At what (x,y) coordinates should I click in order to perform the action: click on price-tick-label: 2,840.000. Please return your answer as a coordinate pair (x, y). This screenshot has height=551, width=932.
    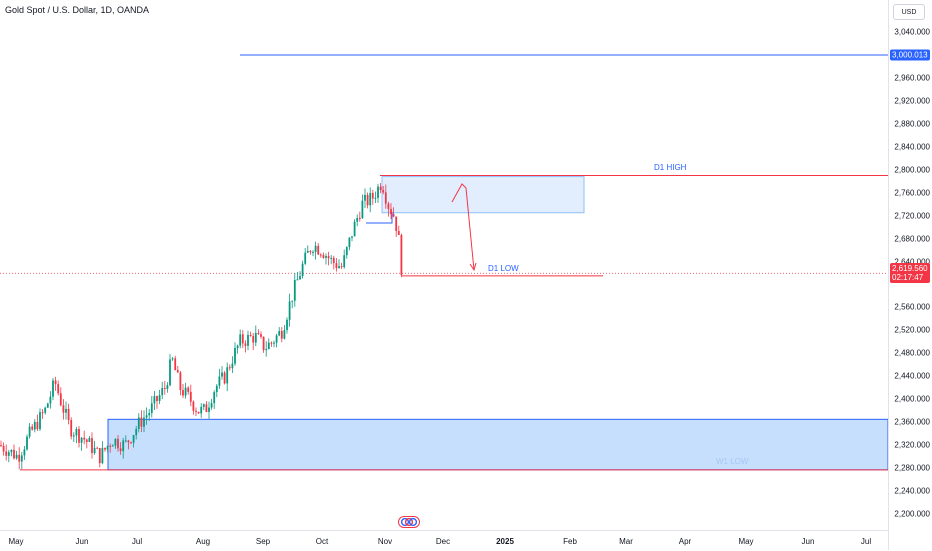
    Looking at the image, I should click on (912, 147).